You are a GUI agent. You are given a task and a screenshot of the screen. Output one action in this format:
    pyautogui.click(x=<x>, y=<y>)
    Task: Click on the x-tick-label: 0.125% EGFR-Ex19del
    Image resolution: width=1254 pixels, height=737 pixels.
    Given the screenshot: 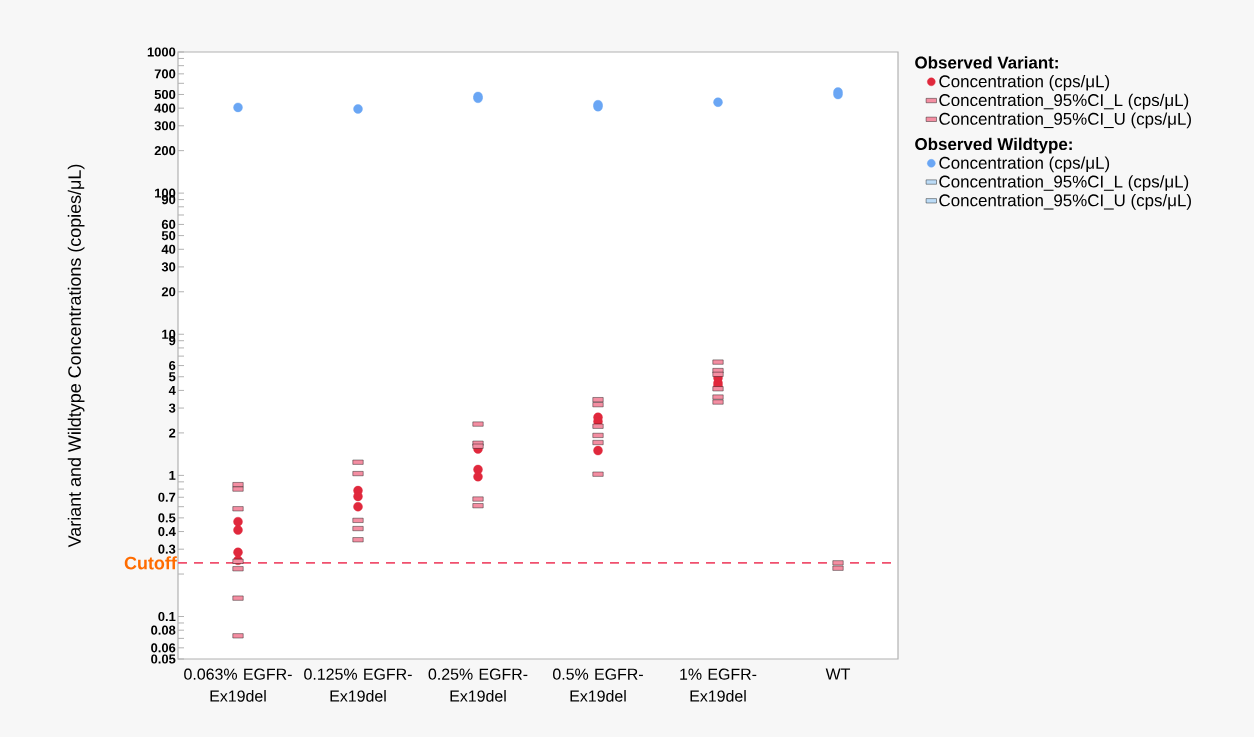 What is the action you would take?
    pyautogui.click(x=358, y=685)
    